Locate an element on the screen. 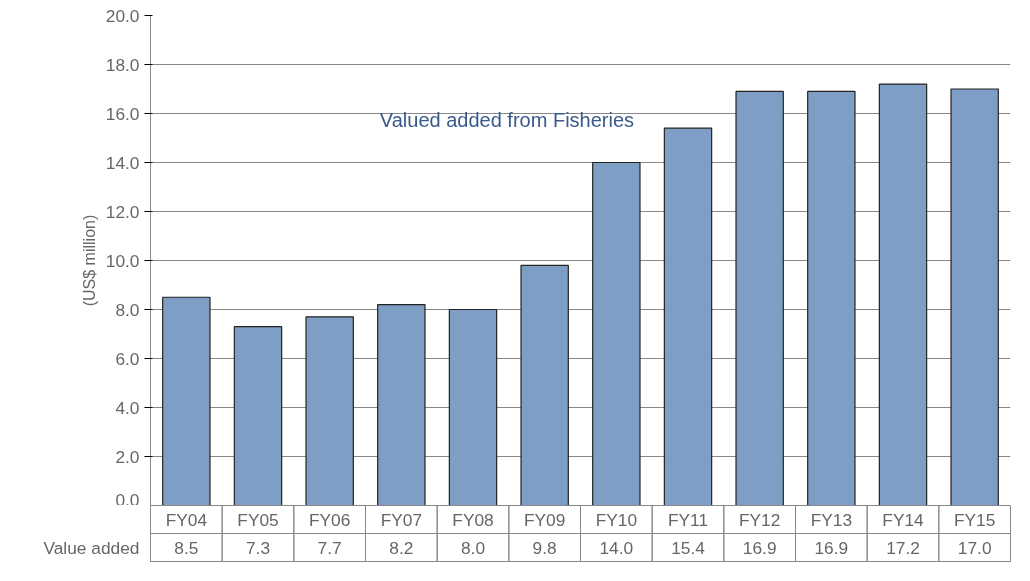 The width and height of the screenshot is (1030, 581). x-tick-label: FY12 is located at coordinates (759, 519).